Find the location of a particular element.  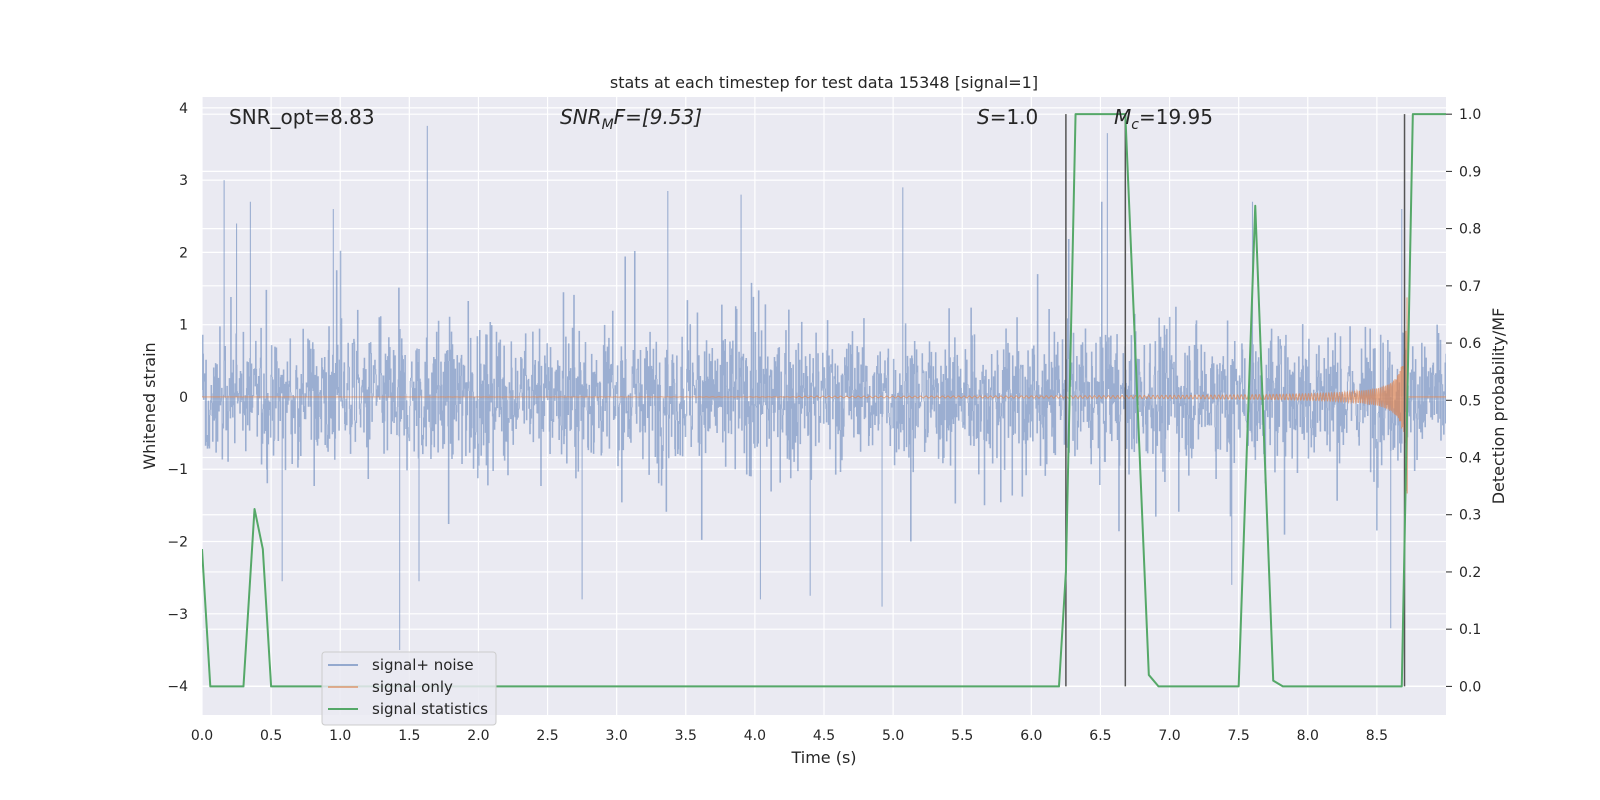

x-tick-label: 6.0 is located at coordinates (1031, 736).